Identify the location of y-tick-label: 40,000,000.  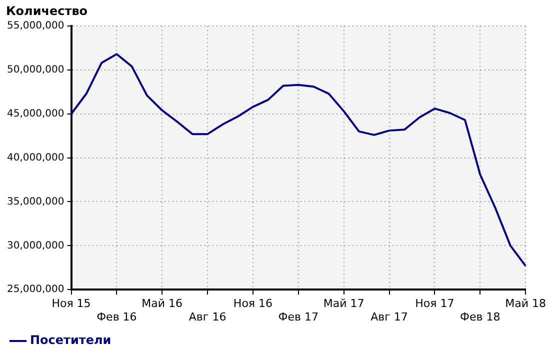
(35, 158).